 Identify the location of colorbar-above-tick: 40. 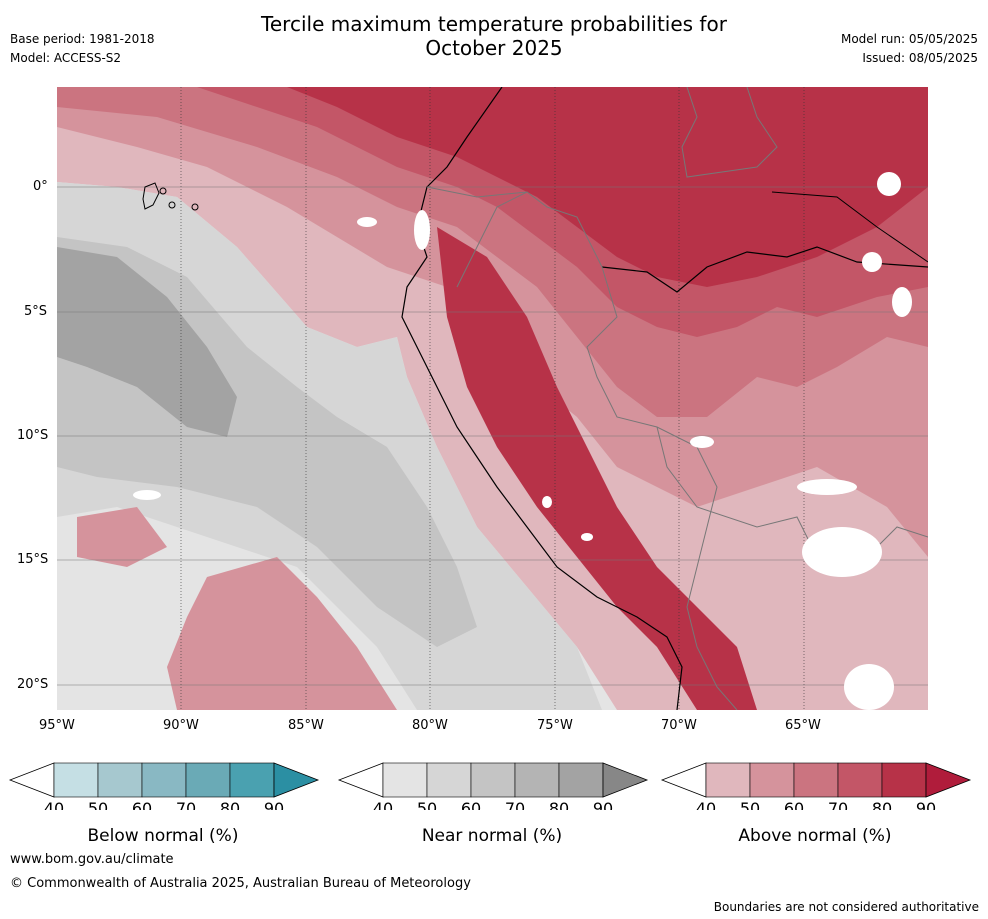
(706, 804).